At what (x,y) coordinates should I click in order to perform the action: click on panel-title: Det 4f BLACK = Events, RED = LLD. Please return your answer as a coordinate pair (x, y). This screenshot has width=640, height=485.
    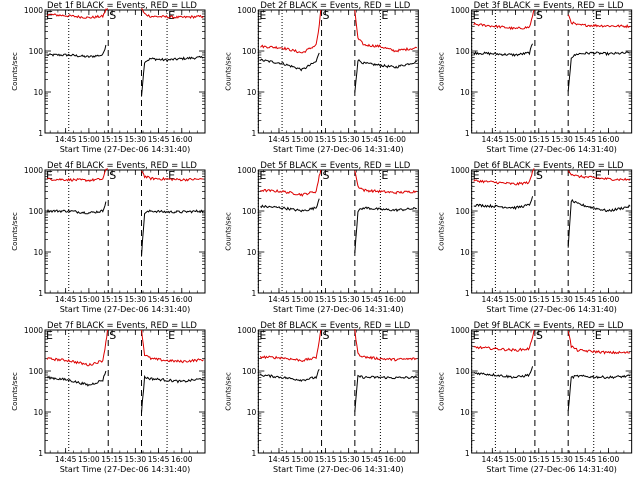
    Looking at the image, I should click on (122, 166).